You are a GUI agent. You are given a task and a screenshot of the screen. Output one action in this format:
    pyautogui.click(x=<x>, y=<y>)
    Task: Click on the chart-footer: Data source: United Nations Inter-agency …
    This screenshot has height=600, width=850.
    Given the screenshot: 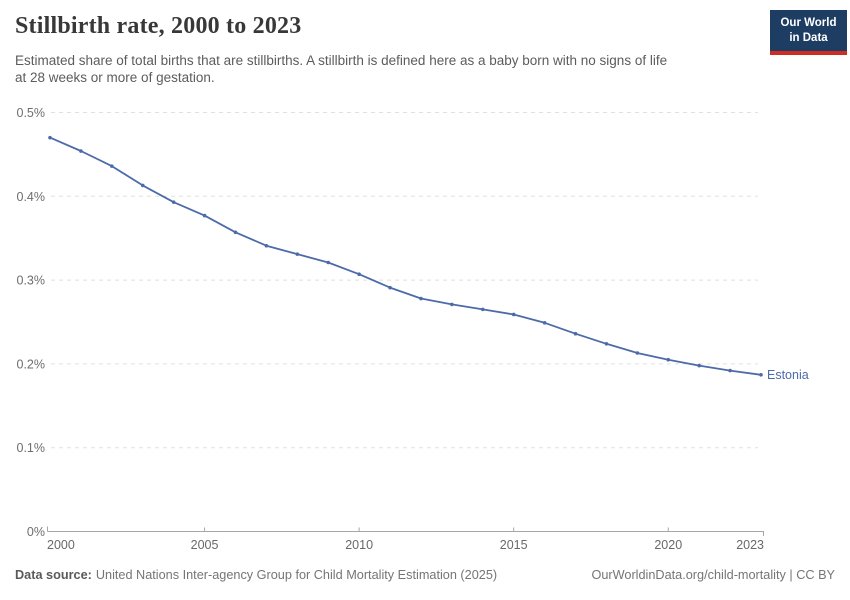 What is the action you would take?
    pyautogui.click(x=425, y=575)
    